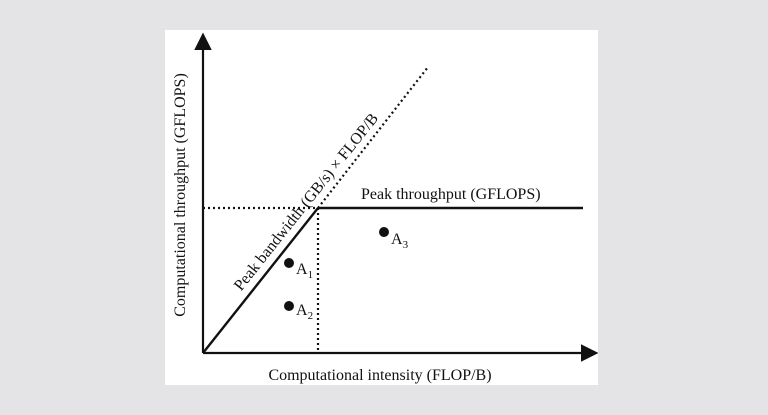  I want to click on peak-throughput-label: Peak throughput (GFLOPS), so click(451, 194).